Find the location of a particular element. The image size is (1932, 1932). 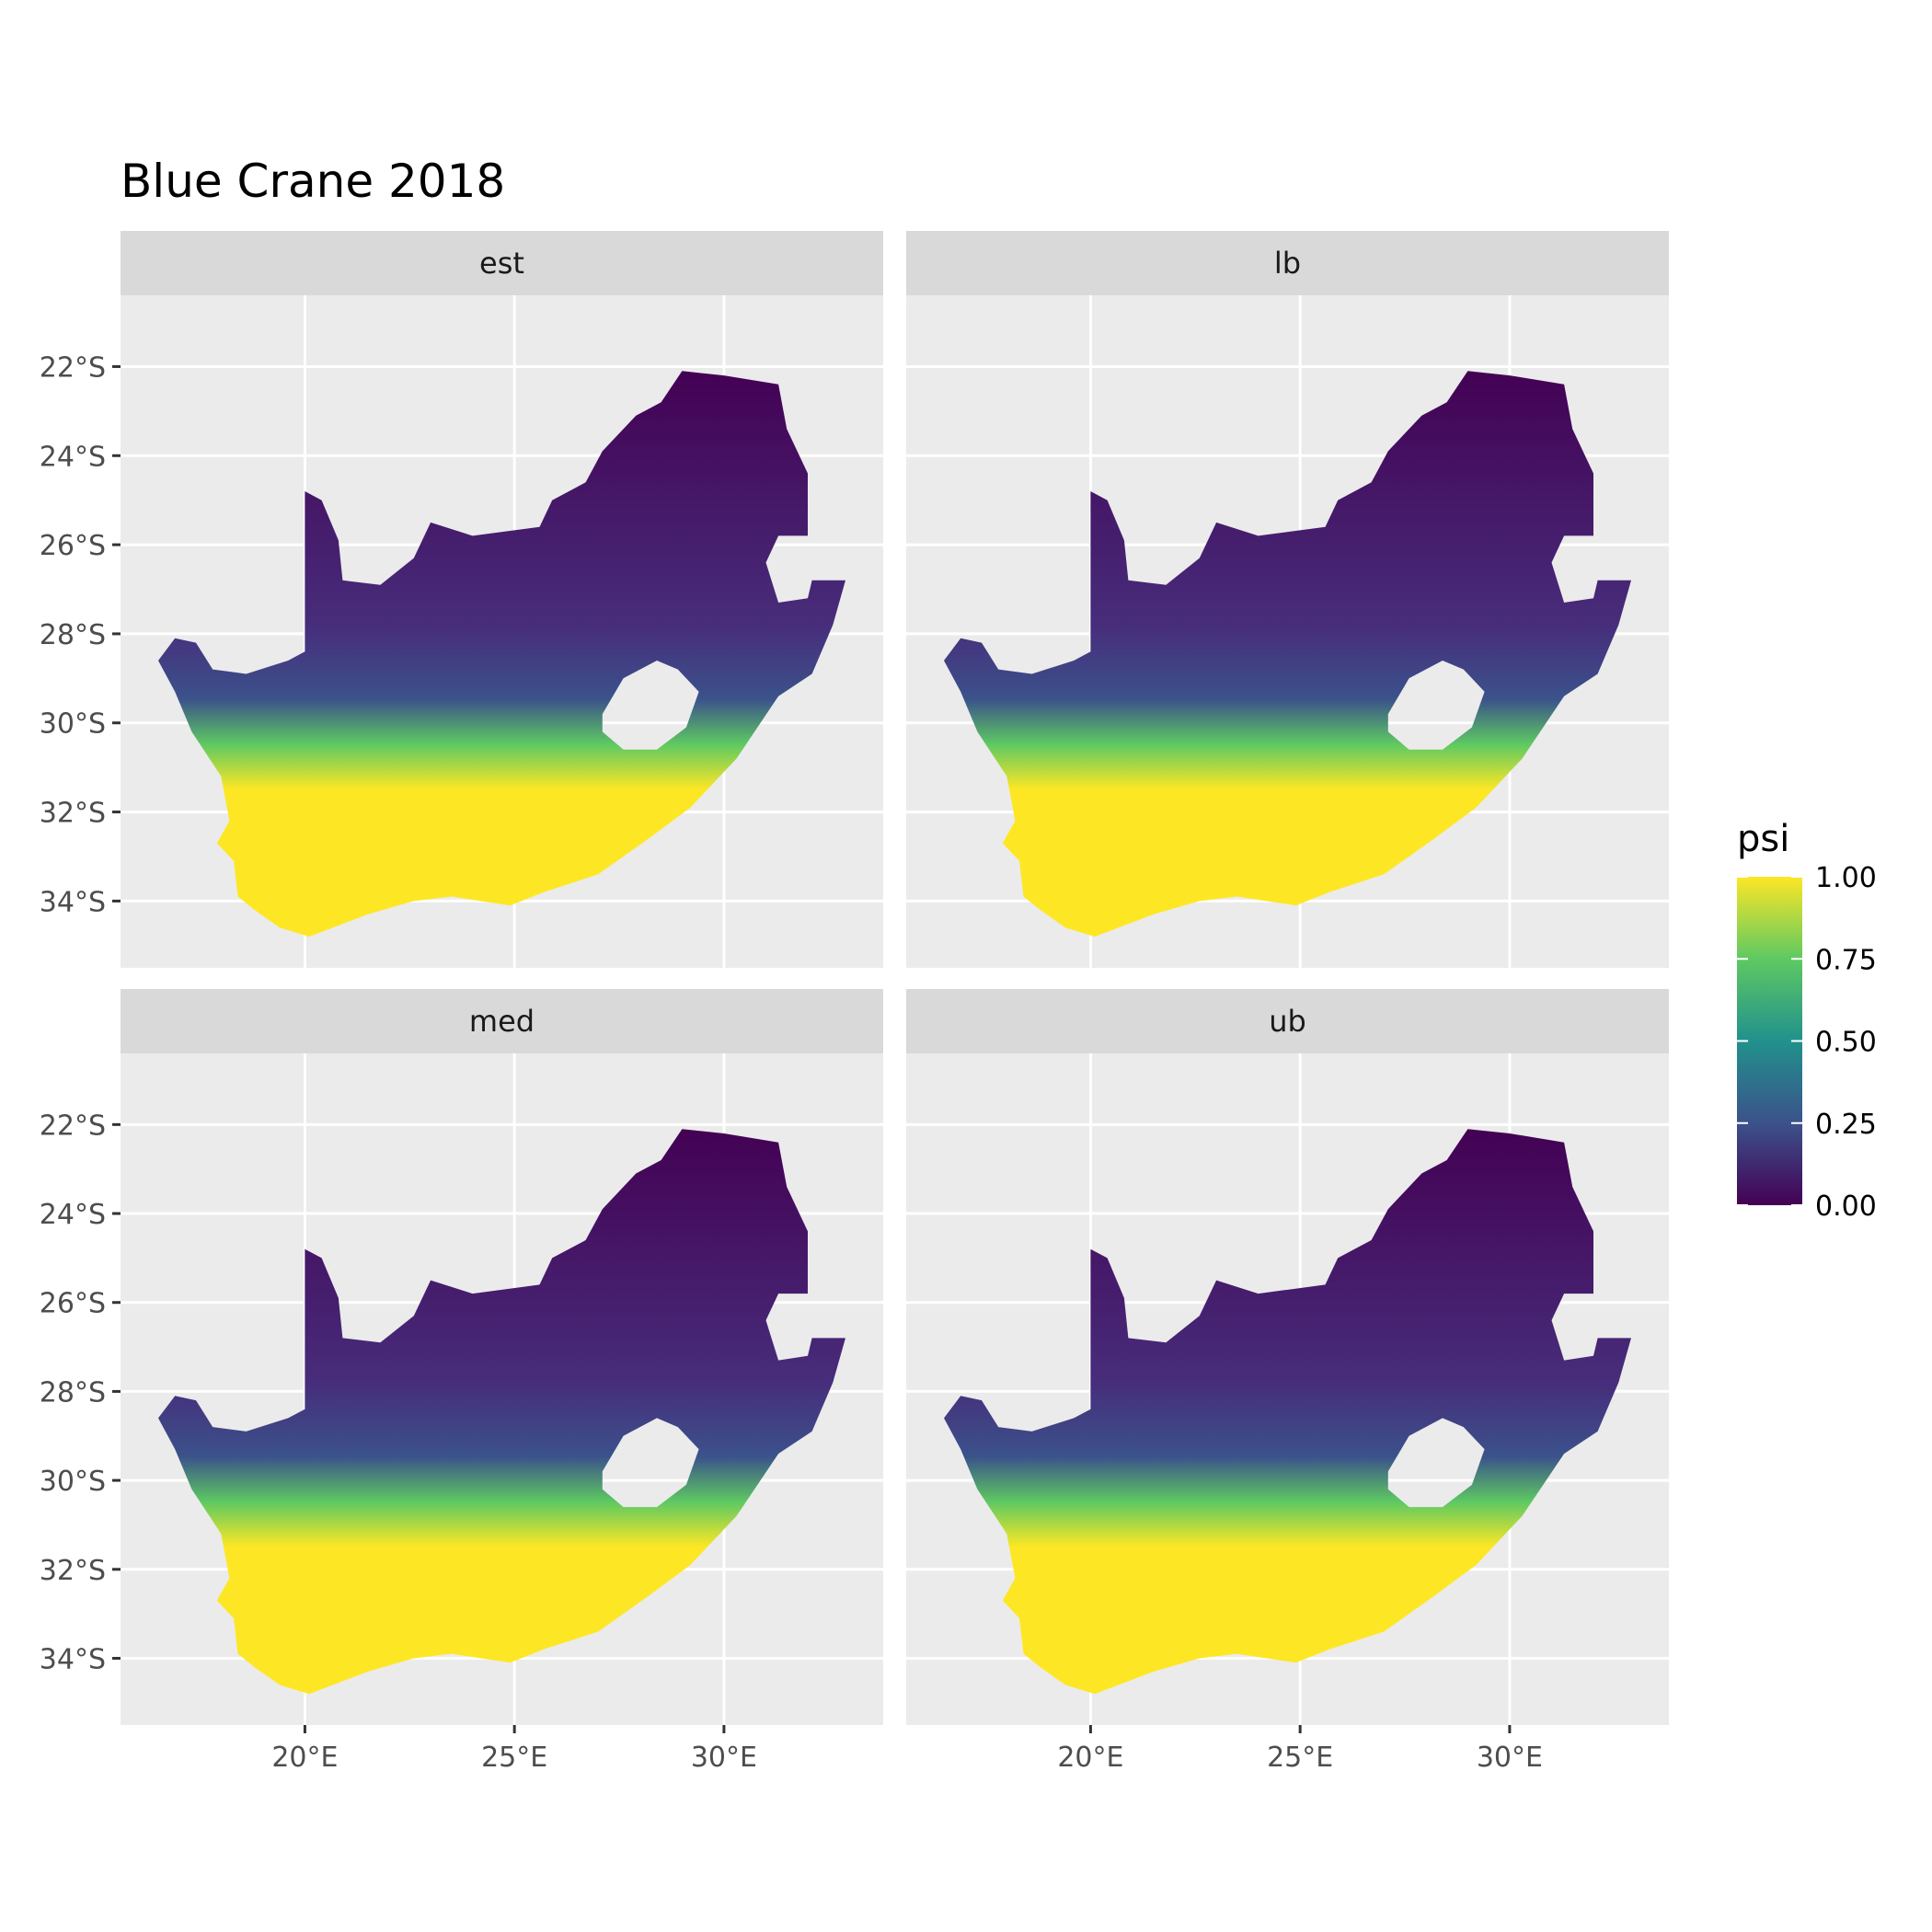

map-region-ub is located at coordinates (1287, 1412).